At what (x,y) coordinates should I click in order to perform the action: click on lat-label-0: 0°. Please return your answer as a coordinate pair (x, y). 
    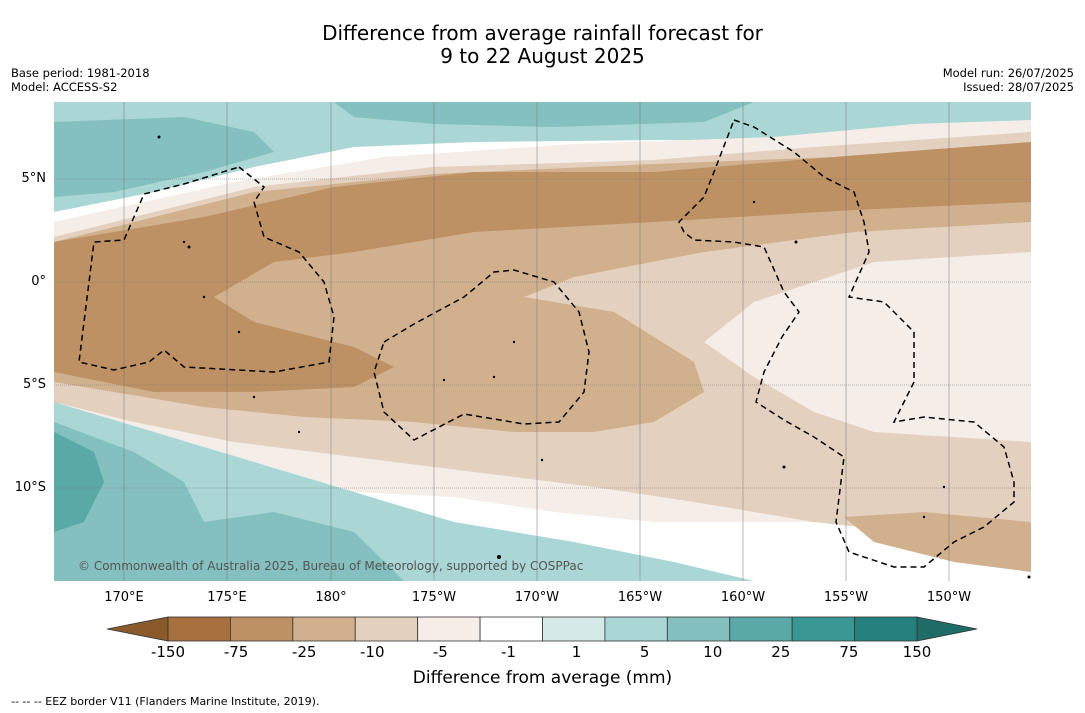
    Looking at the image, I should click on (38, 281).